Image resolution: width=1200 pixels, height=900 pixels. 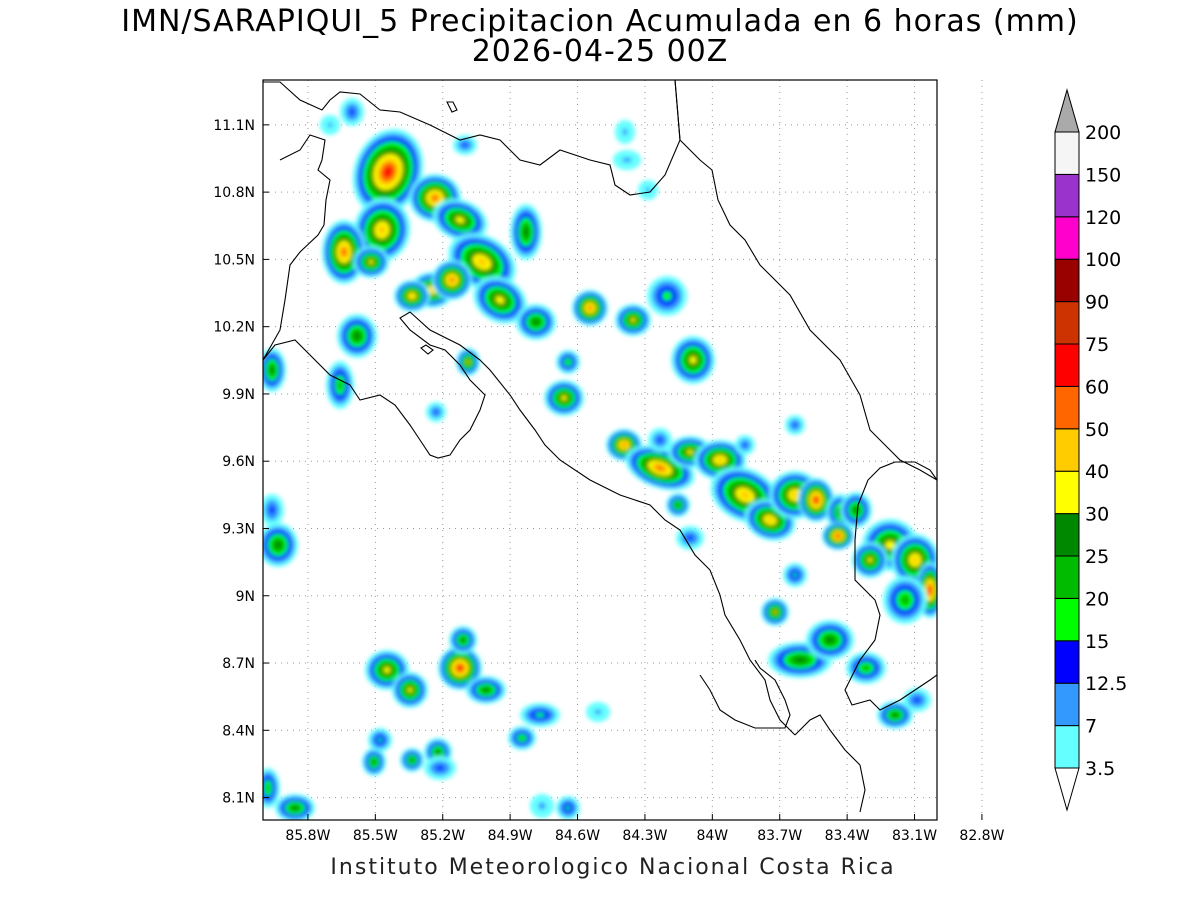 What do you see at coordinates (600, 51) in the screenshot?
I see `map-date: 2026-04-25 00Z` at bounding box center [600, 51].